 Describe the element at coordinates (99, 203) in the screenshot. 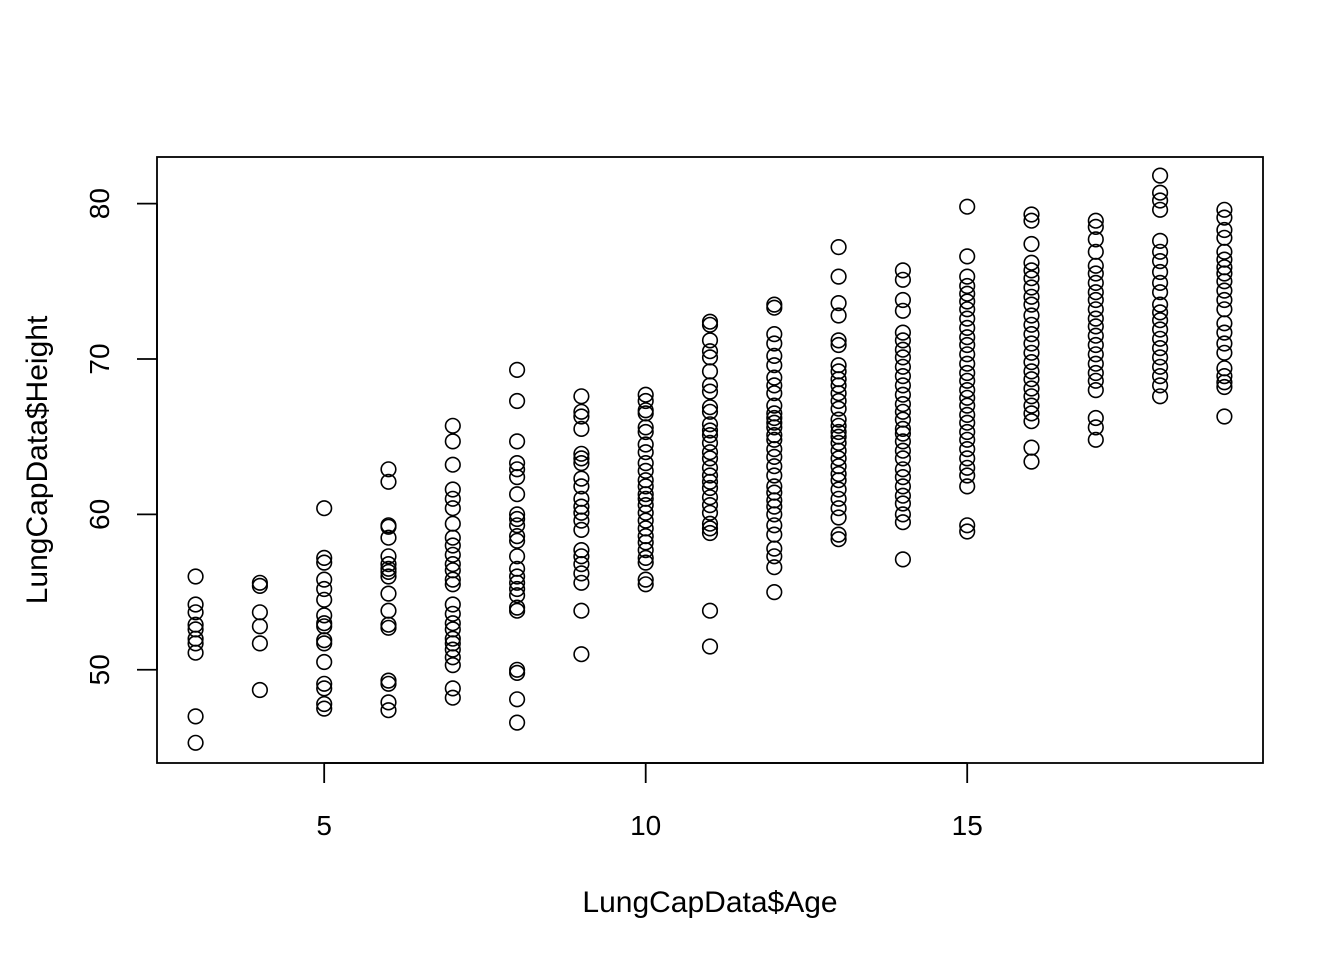

I see `y-tick-label: 80` at that location.